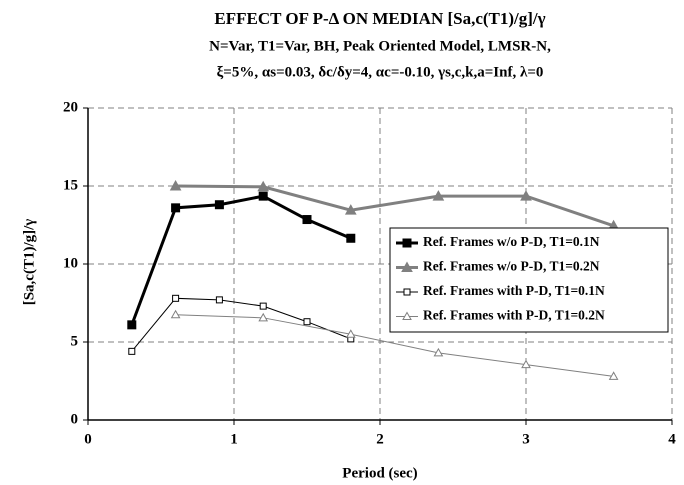 The image size is (684, 485). What do you see at coordinates (29, 262) in the screenshot?
I see `y-axis-label: [Sa,c(T1)/g]/γ` at bounding box center [29, 262].